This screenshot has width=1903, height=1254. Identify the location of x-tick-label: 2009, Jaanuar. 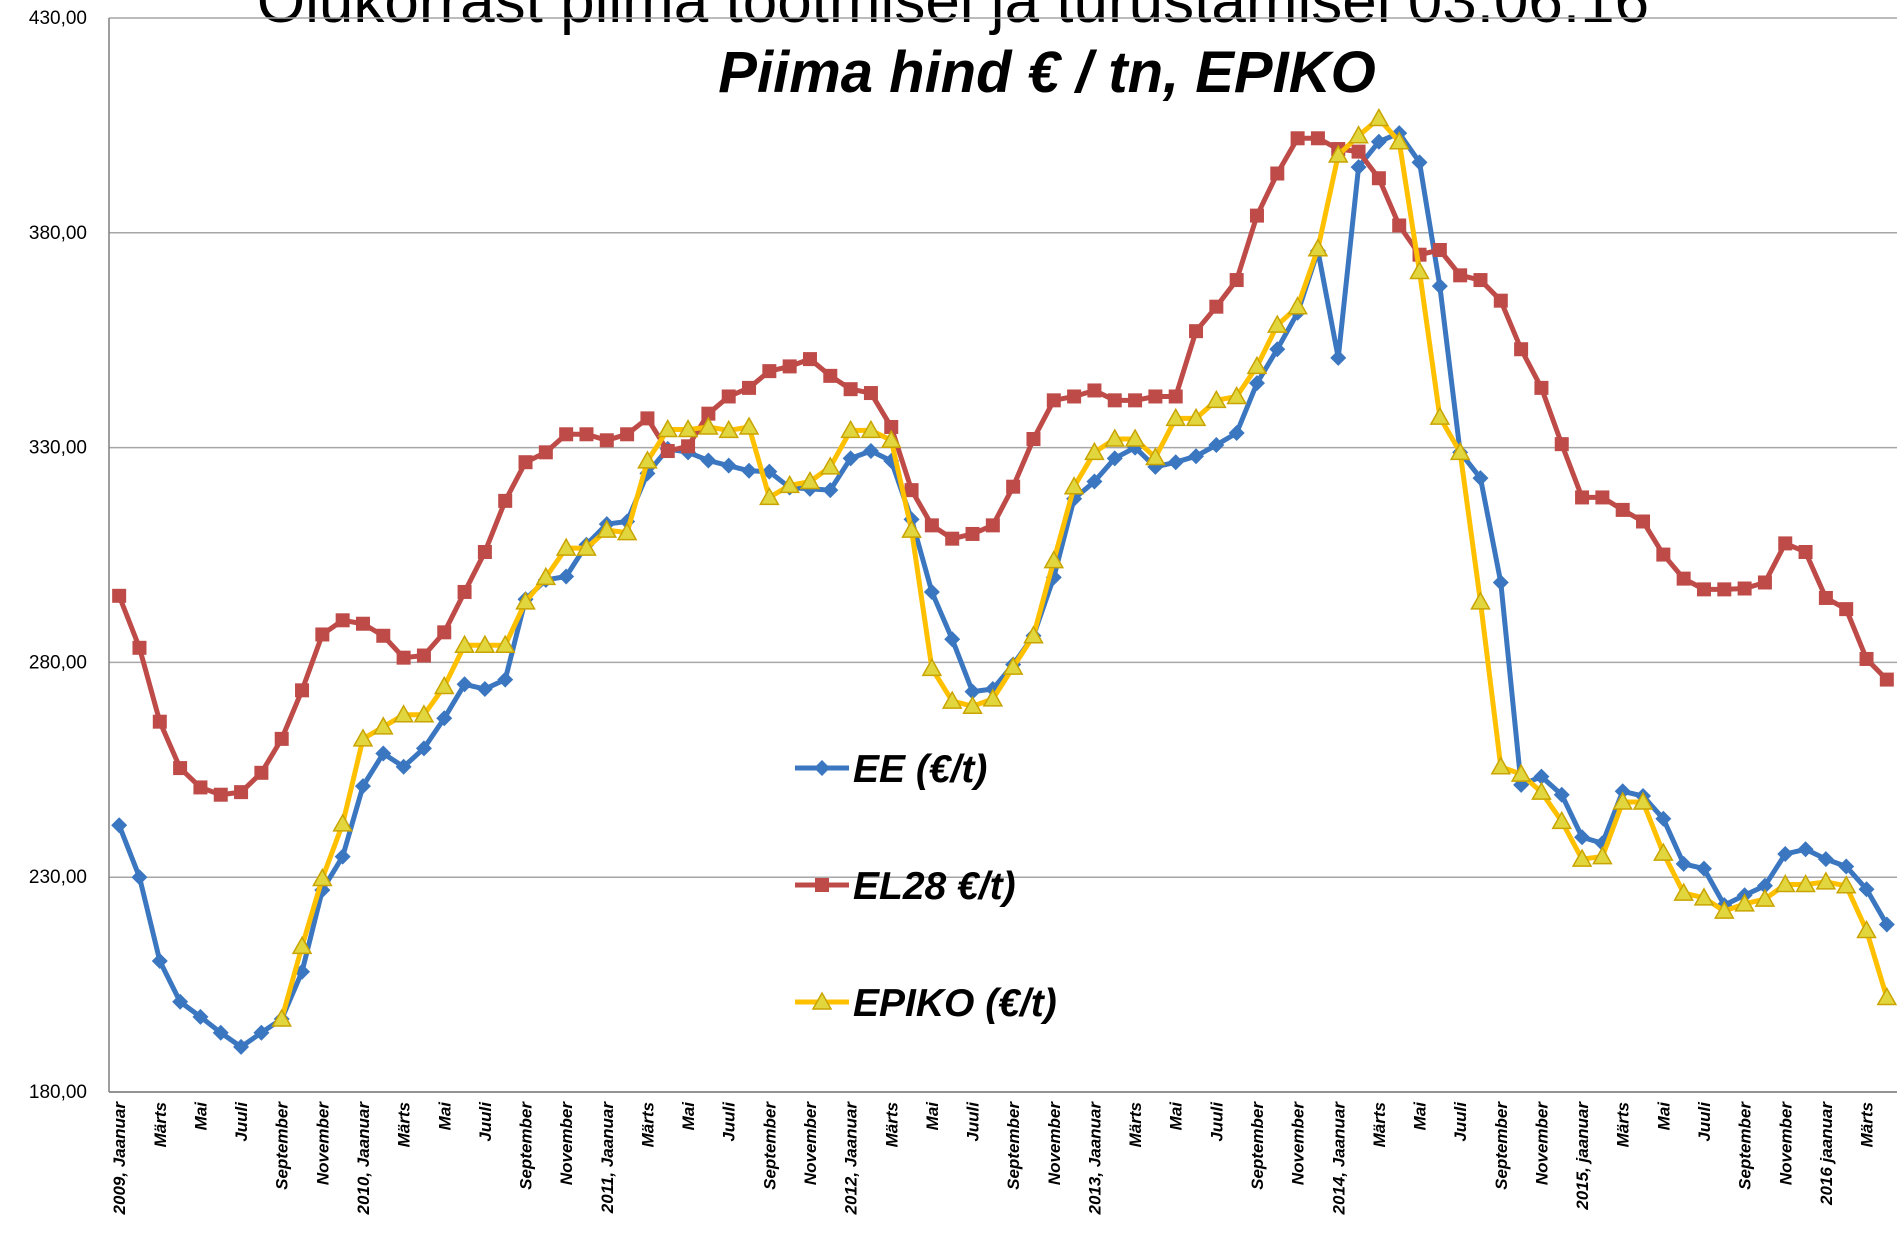
(119, 1158).